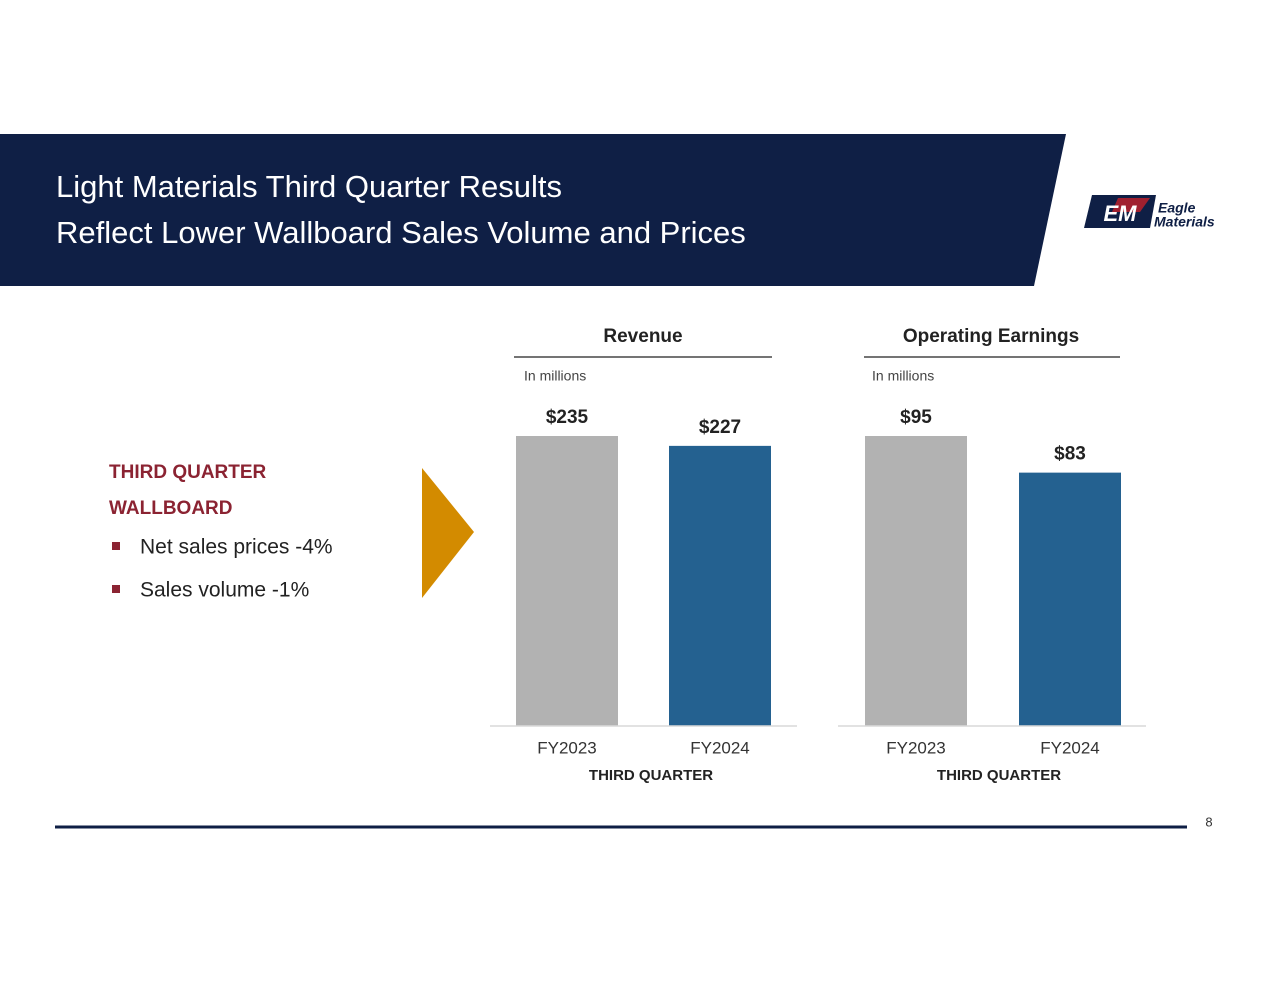  What do you see at coordinates (1208, 821) in the screenshot?
I see `page-number: 8` at bounding box center [1208, 821].